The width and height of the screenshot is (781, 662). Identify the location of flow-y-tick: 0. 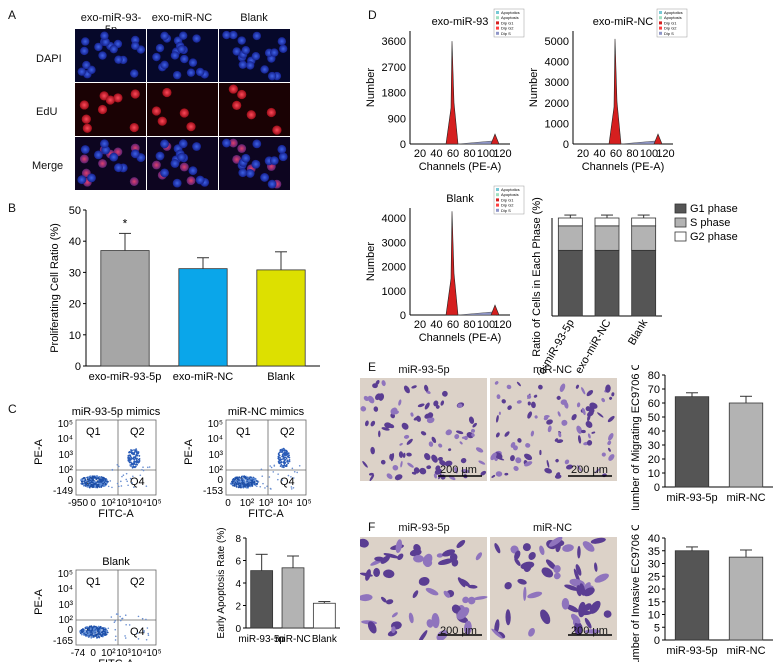
(220, 480).